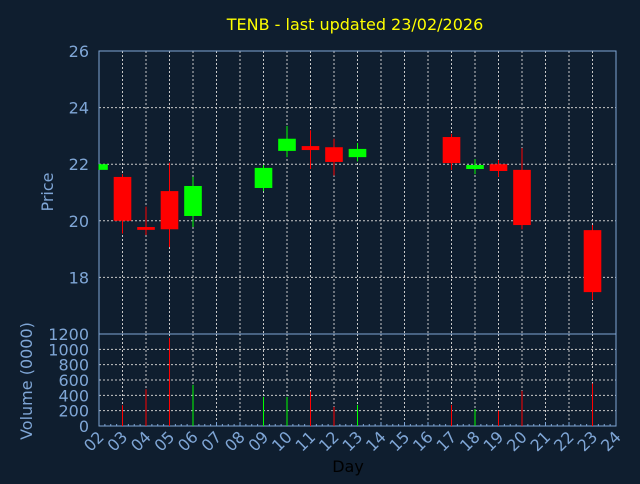  I want to click on volume-tick-label: 0, so click(84, 426).